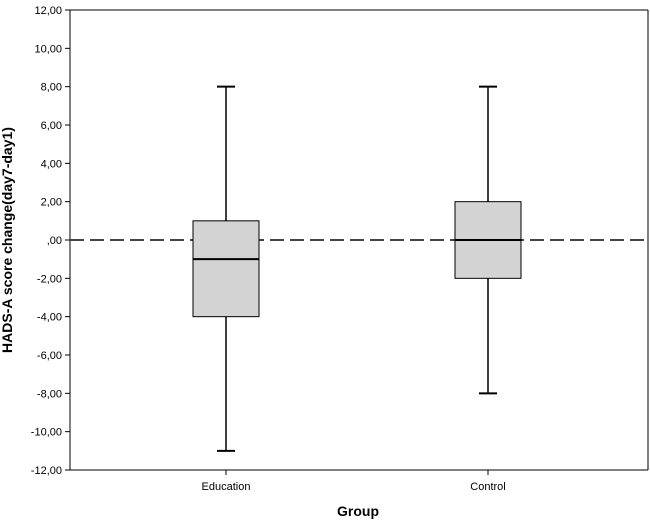 Image resolution: width=650 pixels, height=525 pixels. What do you see at coordinates (48, 11) in the screenshot?
I see `y-tick-label: 12,00` at bounding box center [48, 11].